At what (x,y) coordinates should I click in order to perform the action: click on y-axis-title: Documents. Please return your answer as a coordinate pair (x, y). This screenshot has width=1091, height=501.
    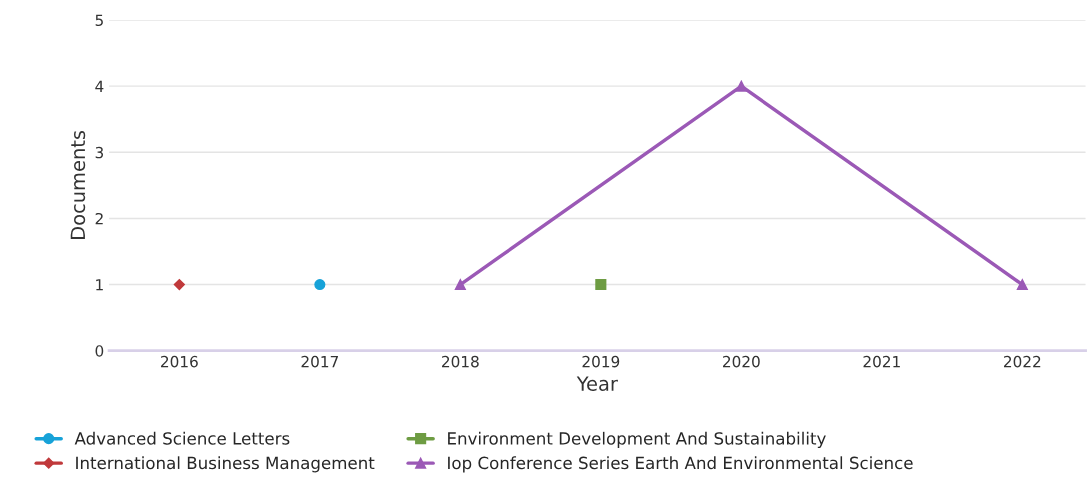
    Looking at the image, I should click on (78, 184).